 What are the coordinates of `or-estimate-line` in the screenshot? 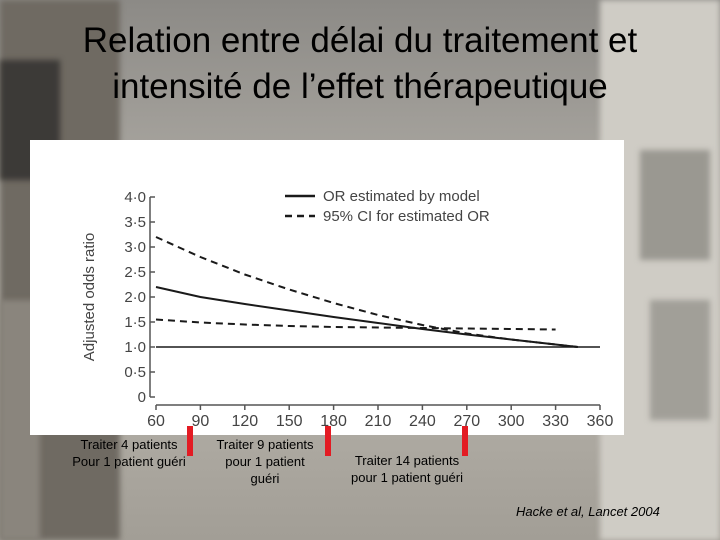 It's located at (366, 317).